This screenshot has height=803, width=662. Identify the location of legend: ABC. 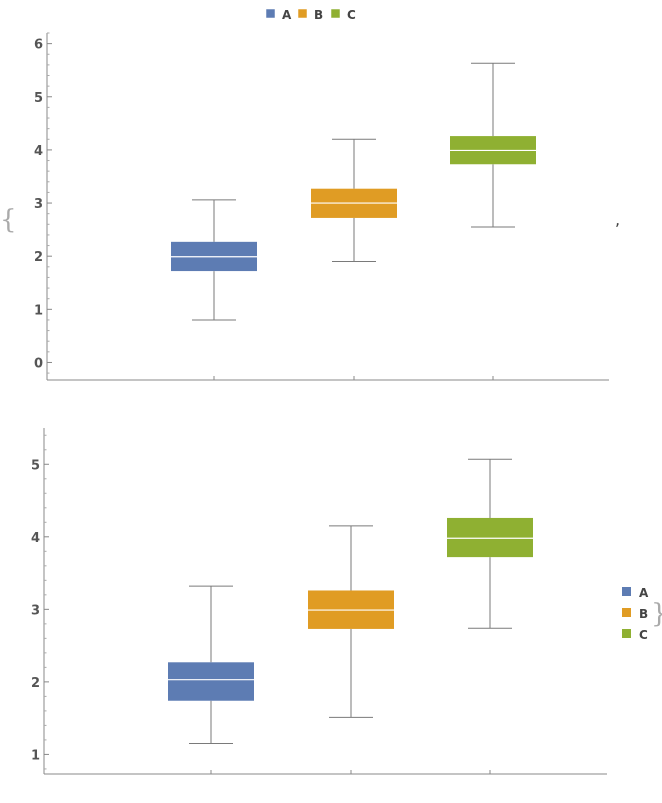
(635, 614).